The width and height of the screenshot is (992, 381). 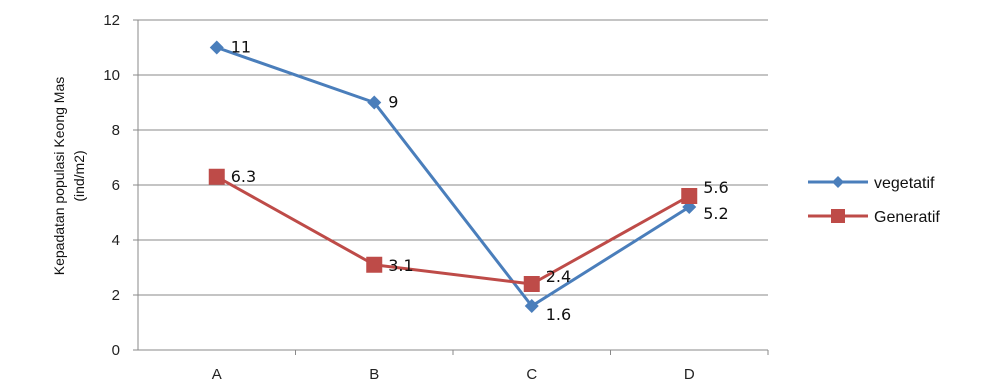 I want to click on legend-item-Generatif: Generatif, so click(x=874, y=217).